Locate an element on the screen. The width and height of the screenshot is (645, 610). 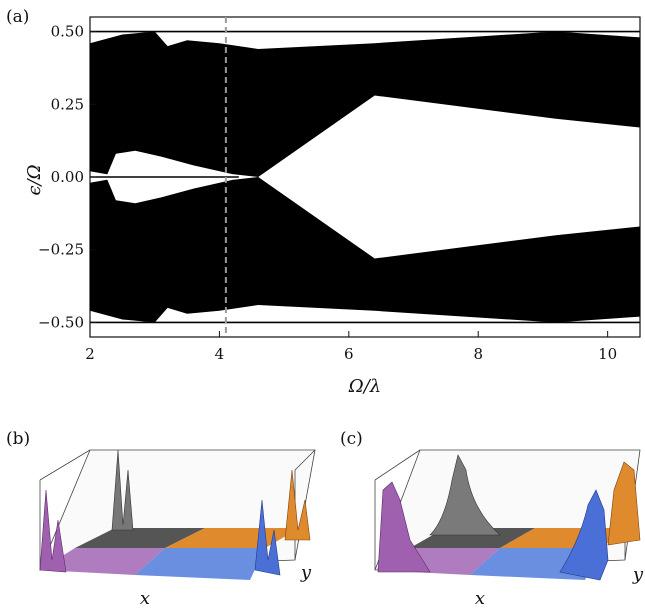
surface-plot-b: x y is located at coordinates (177, 529).